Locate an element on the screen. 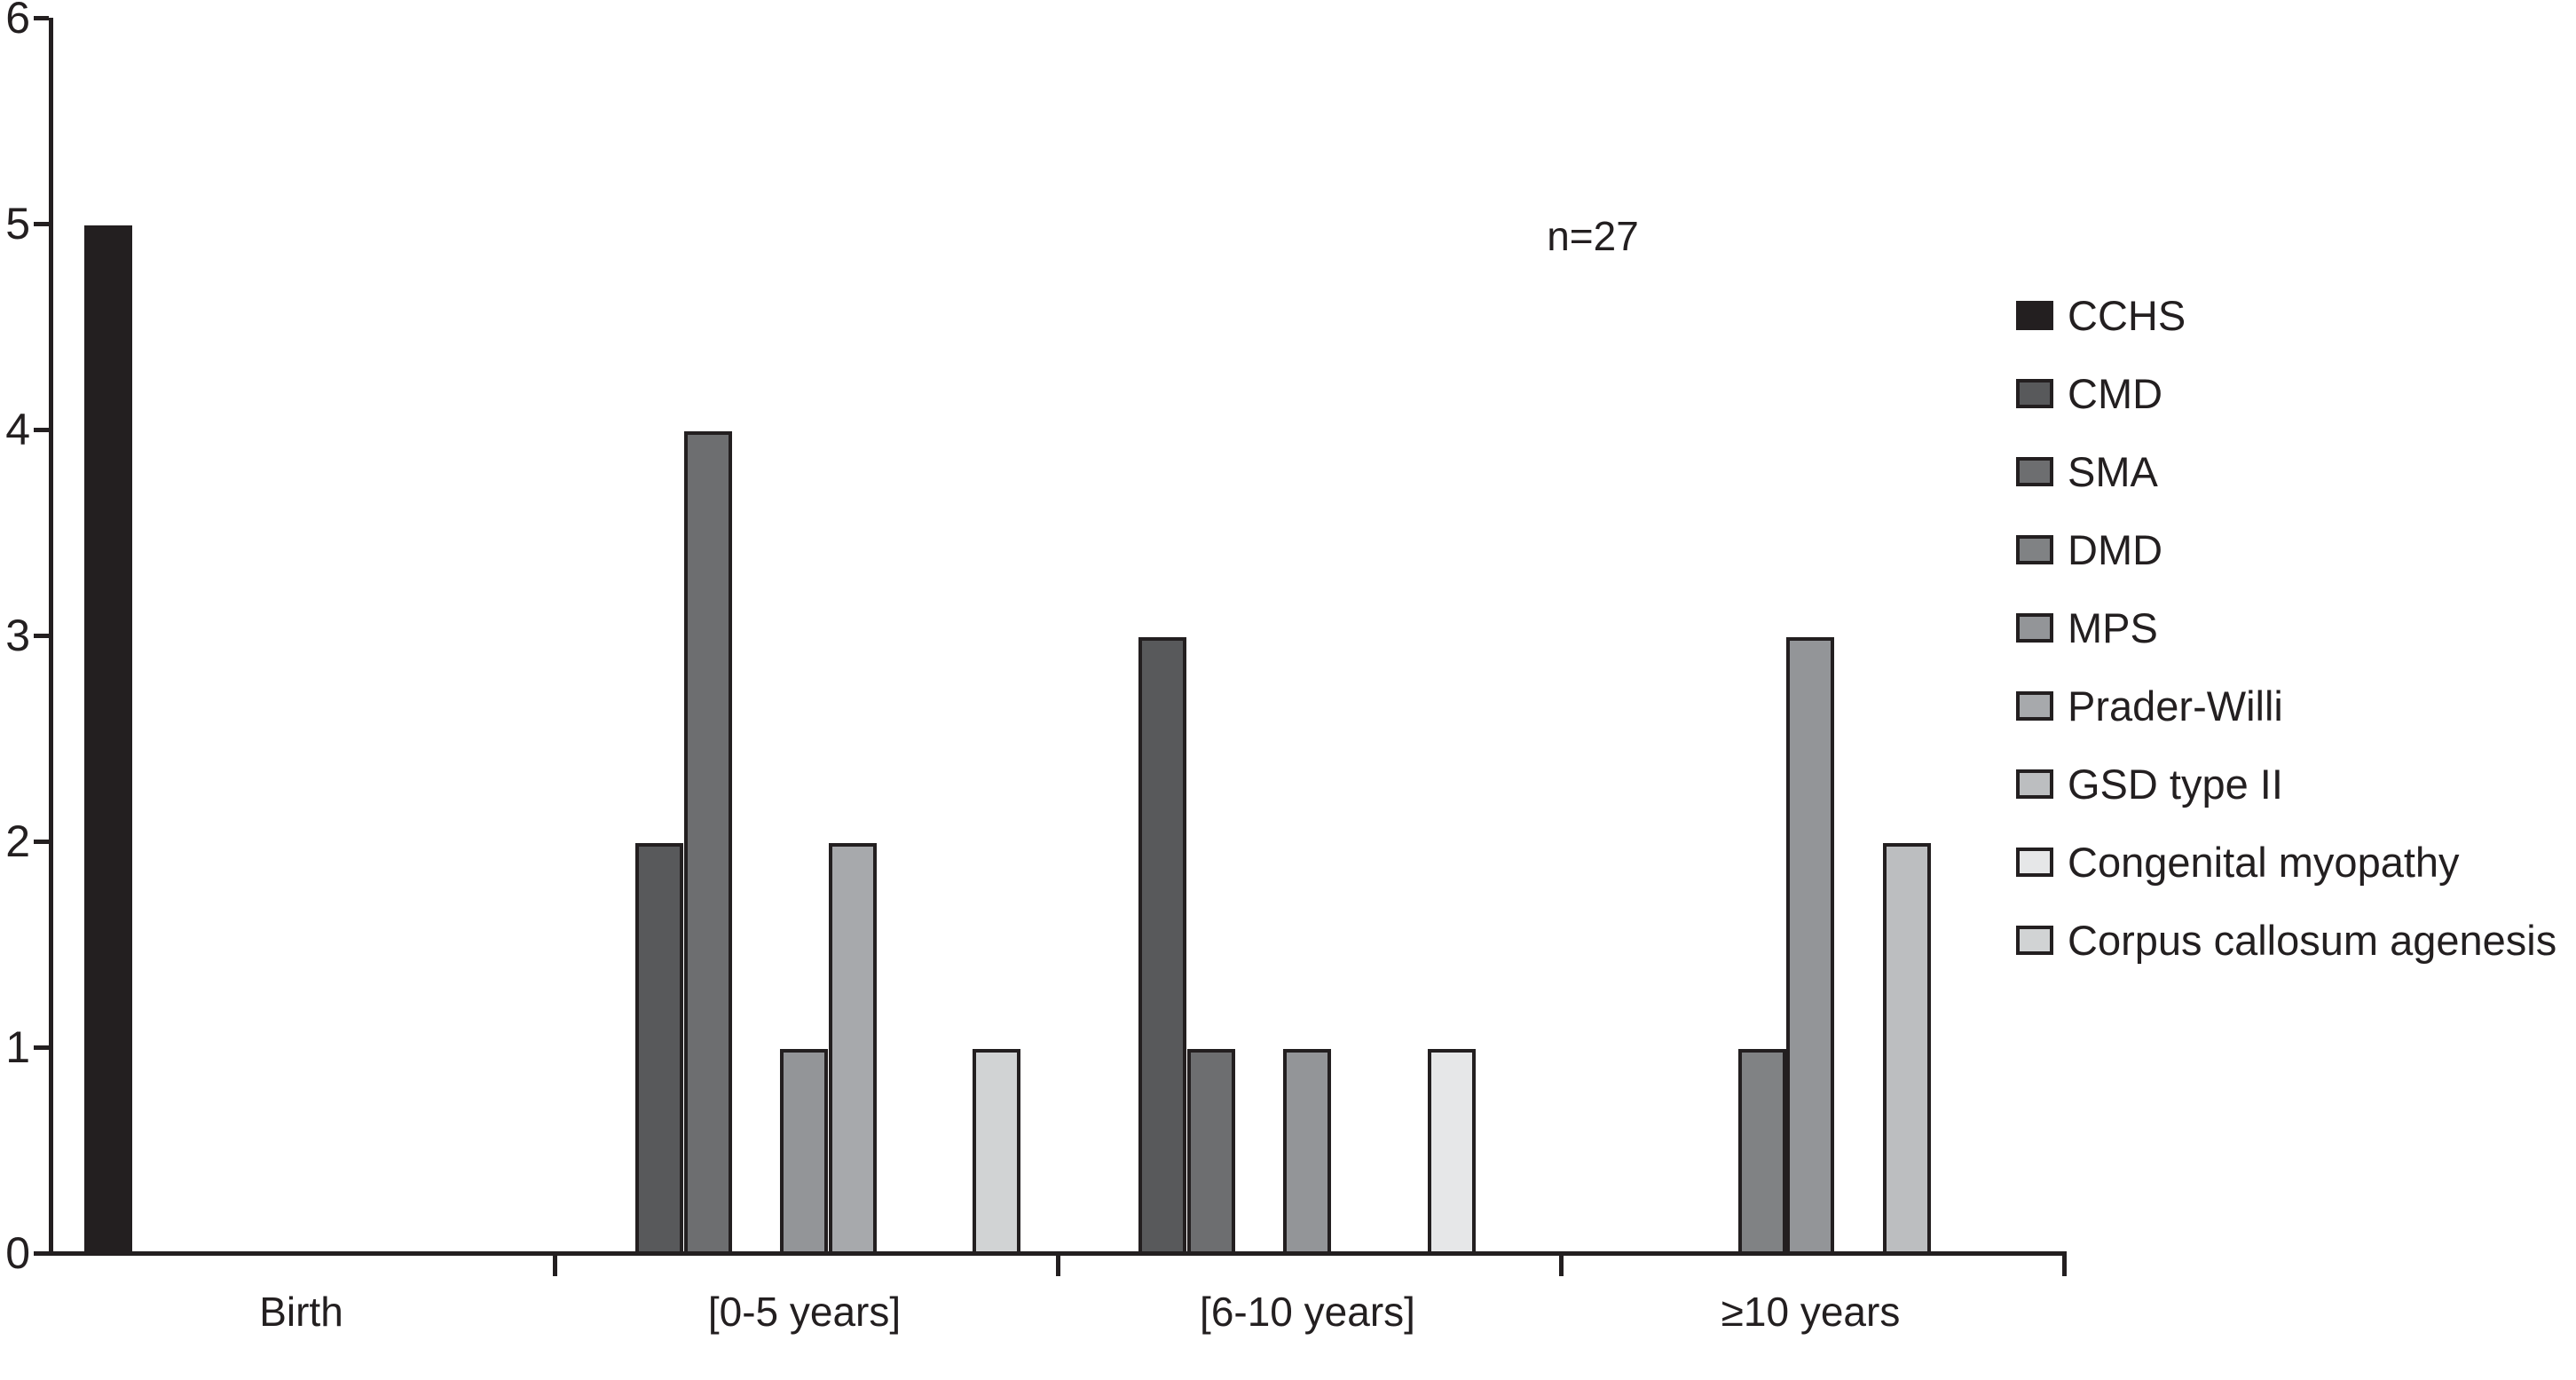 The height and width of the screenshot is (1380, 2576). y-tick-label-0: 0 is located at coordinates (17, 1253).